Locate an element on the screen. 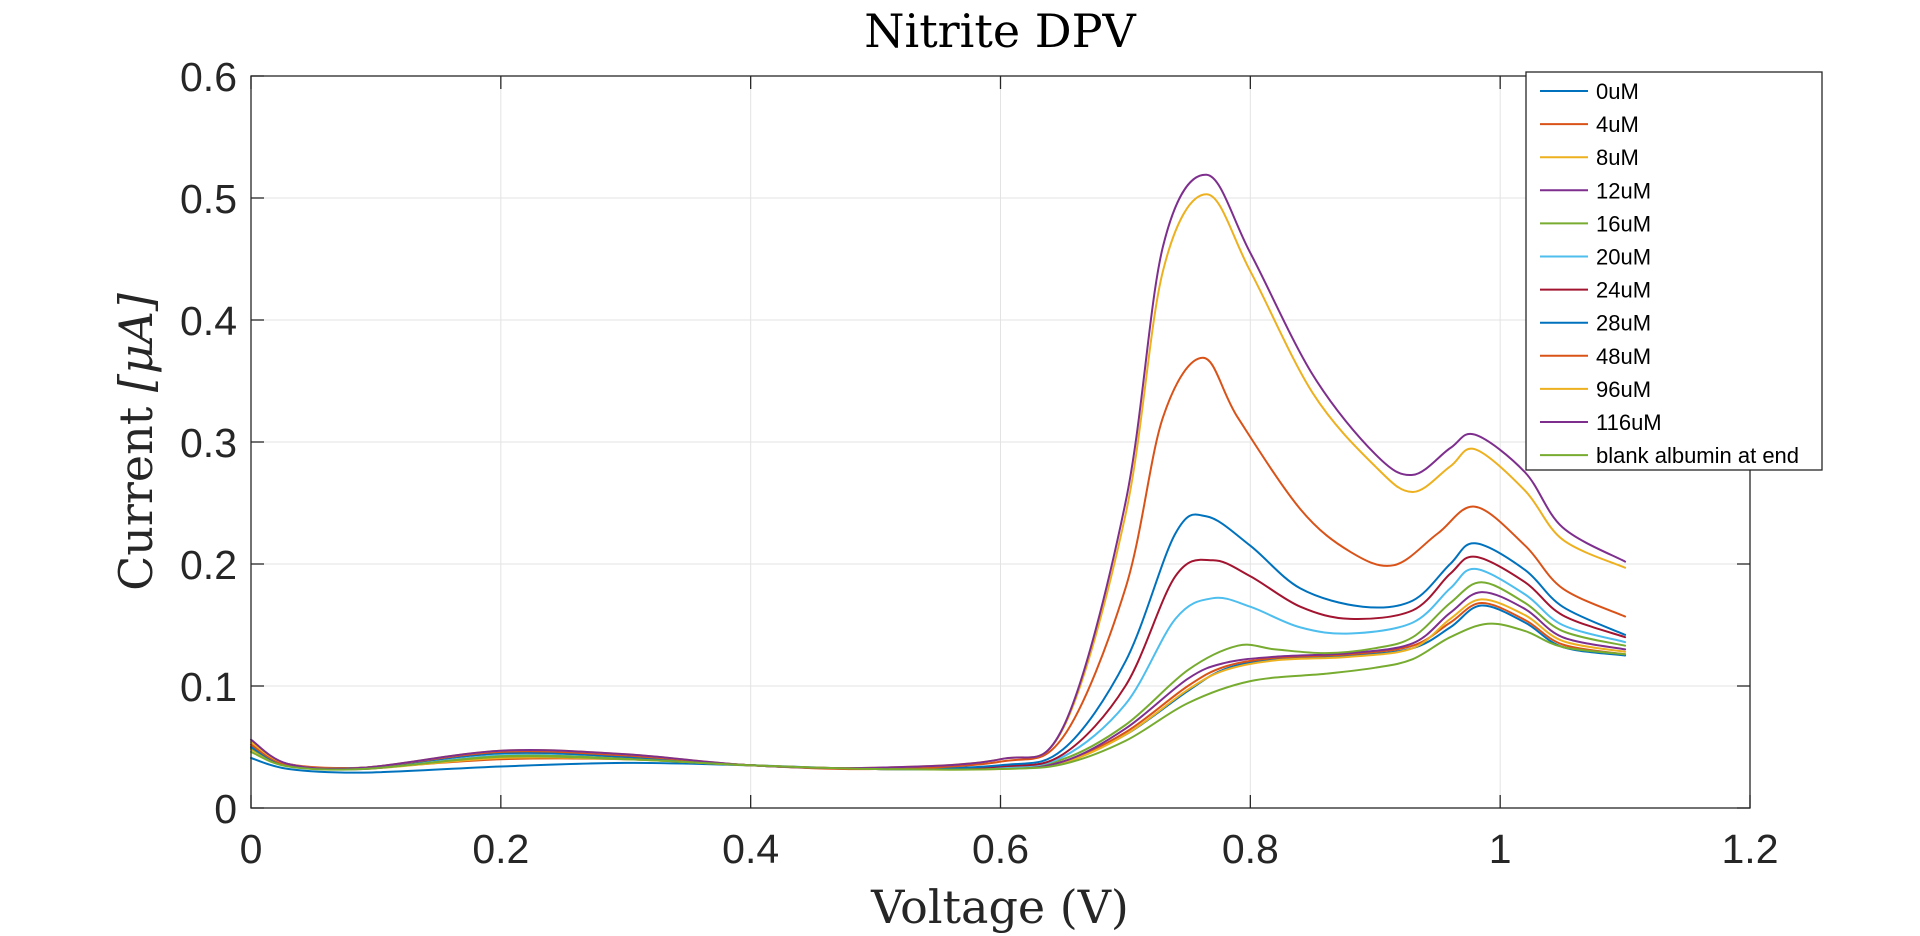 The width and height of the screenshot is (1920, 936). y-tick-label: 0.5 is located at coordinates (208, 199).